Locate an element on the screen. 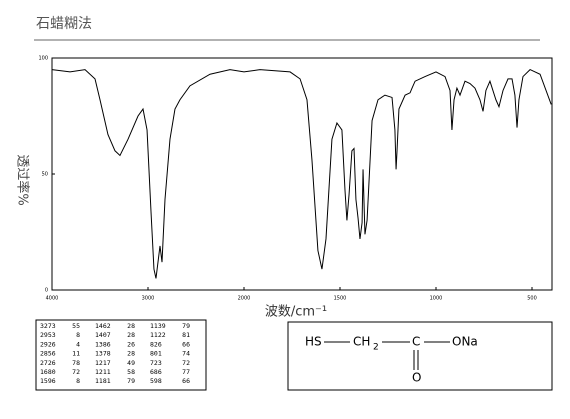 This screenshot has height=419, width=570. atom: O is located at coordinates (416, 378).